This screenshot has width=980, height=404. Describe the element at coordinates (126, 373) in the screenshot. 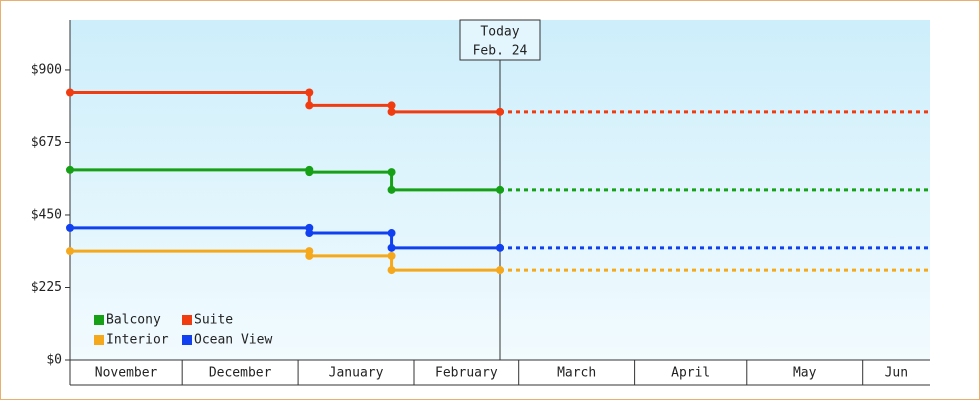

I see `x-tick-label: November` at that location.